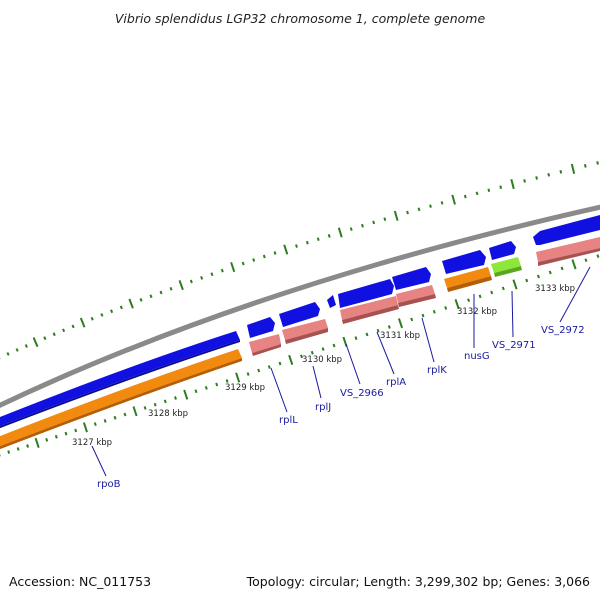  I want to click on scale-label-3129: 3129 kbp, so click(245, 388).